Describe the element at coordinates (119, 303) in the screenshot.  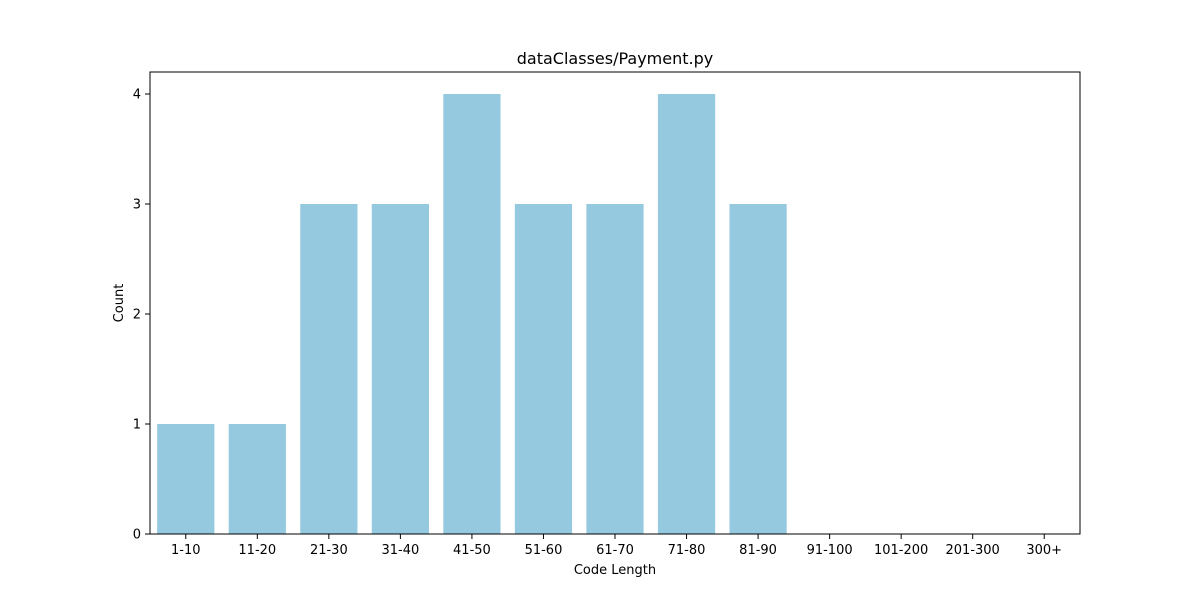
I see `y-axis-label: Count` at that location.